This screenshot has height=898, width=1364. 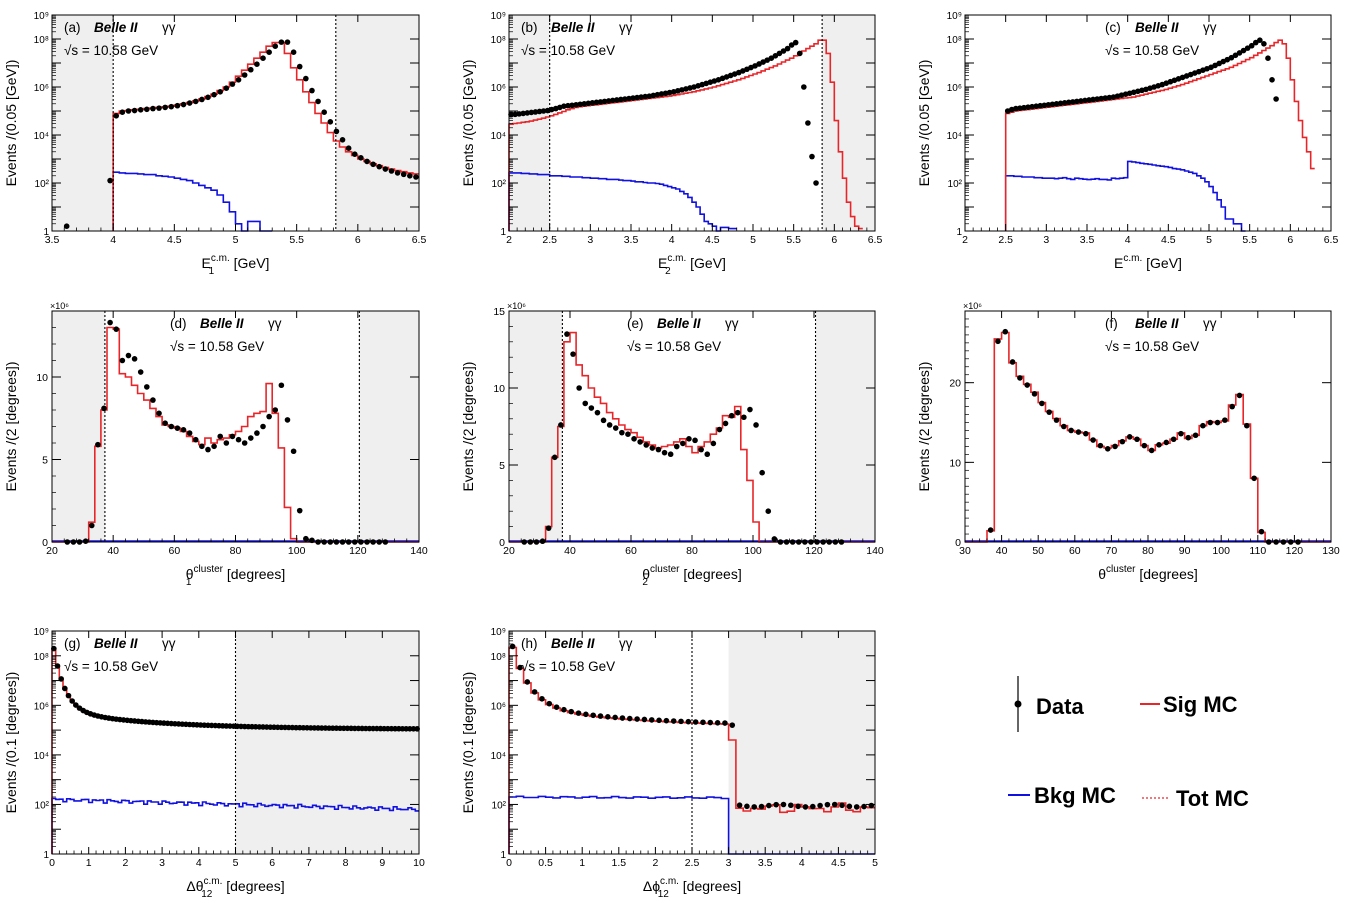 What do you see at coordinates (529, 27) in the screenshot?
I see `panel-label: (b)` at bounding box center [529, 27].